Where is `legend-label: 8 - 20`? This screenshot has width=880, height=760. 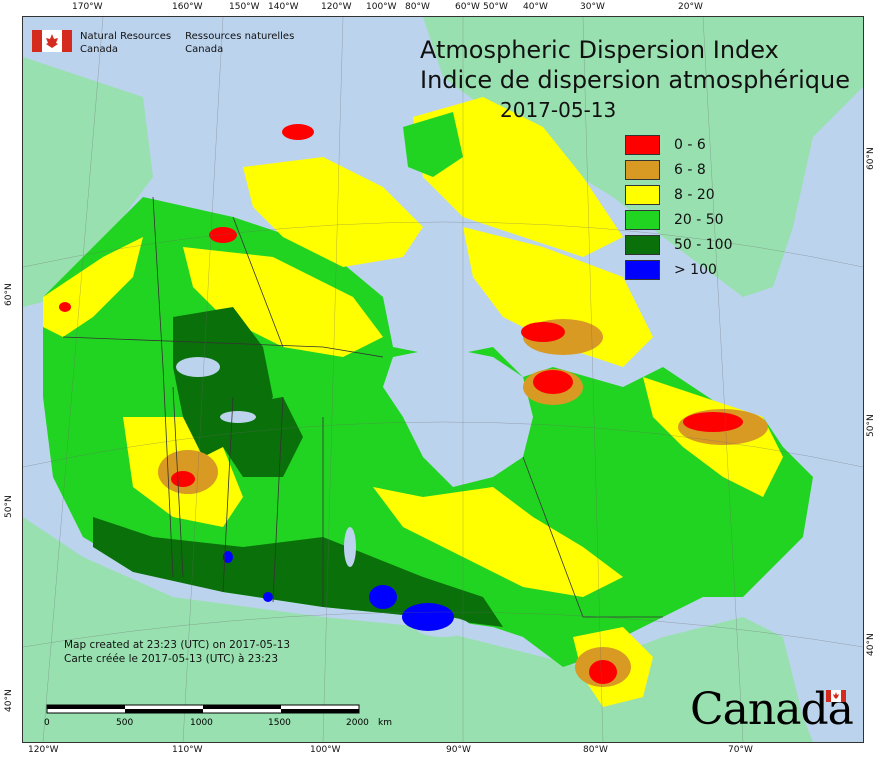 legend-label: 8 - 20 is located at coordinates (694, 194).